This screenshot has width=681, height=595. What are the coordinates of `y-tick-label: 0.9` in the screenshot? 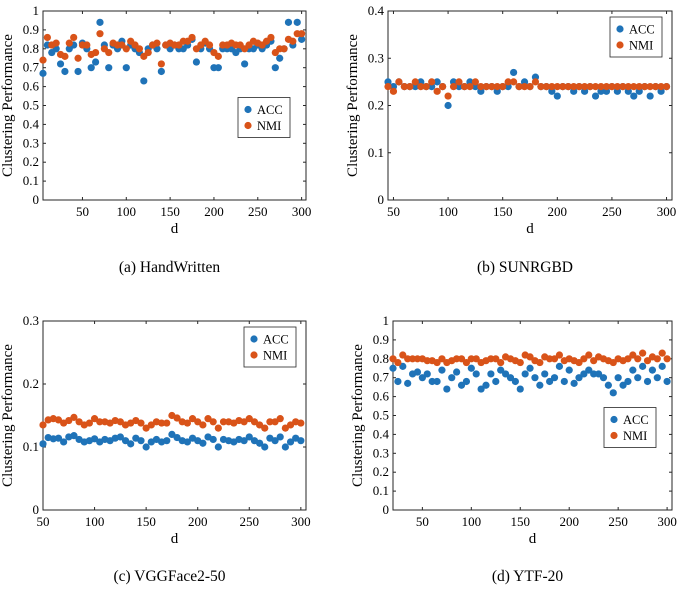 It's located at (381, 339).